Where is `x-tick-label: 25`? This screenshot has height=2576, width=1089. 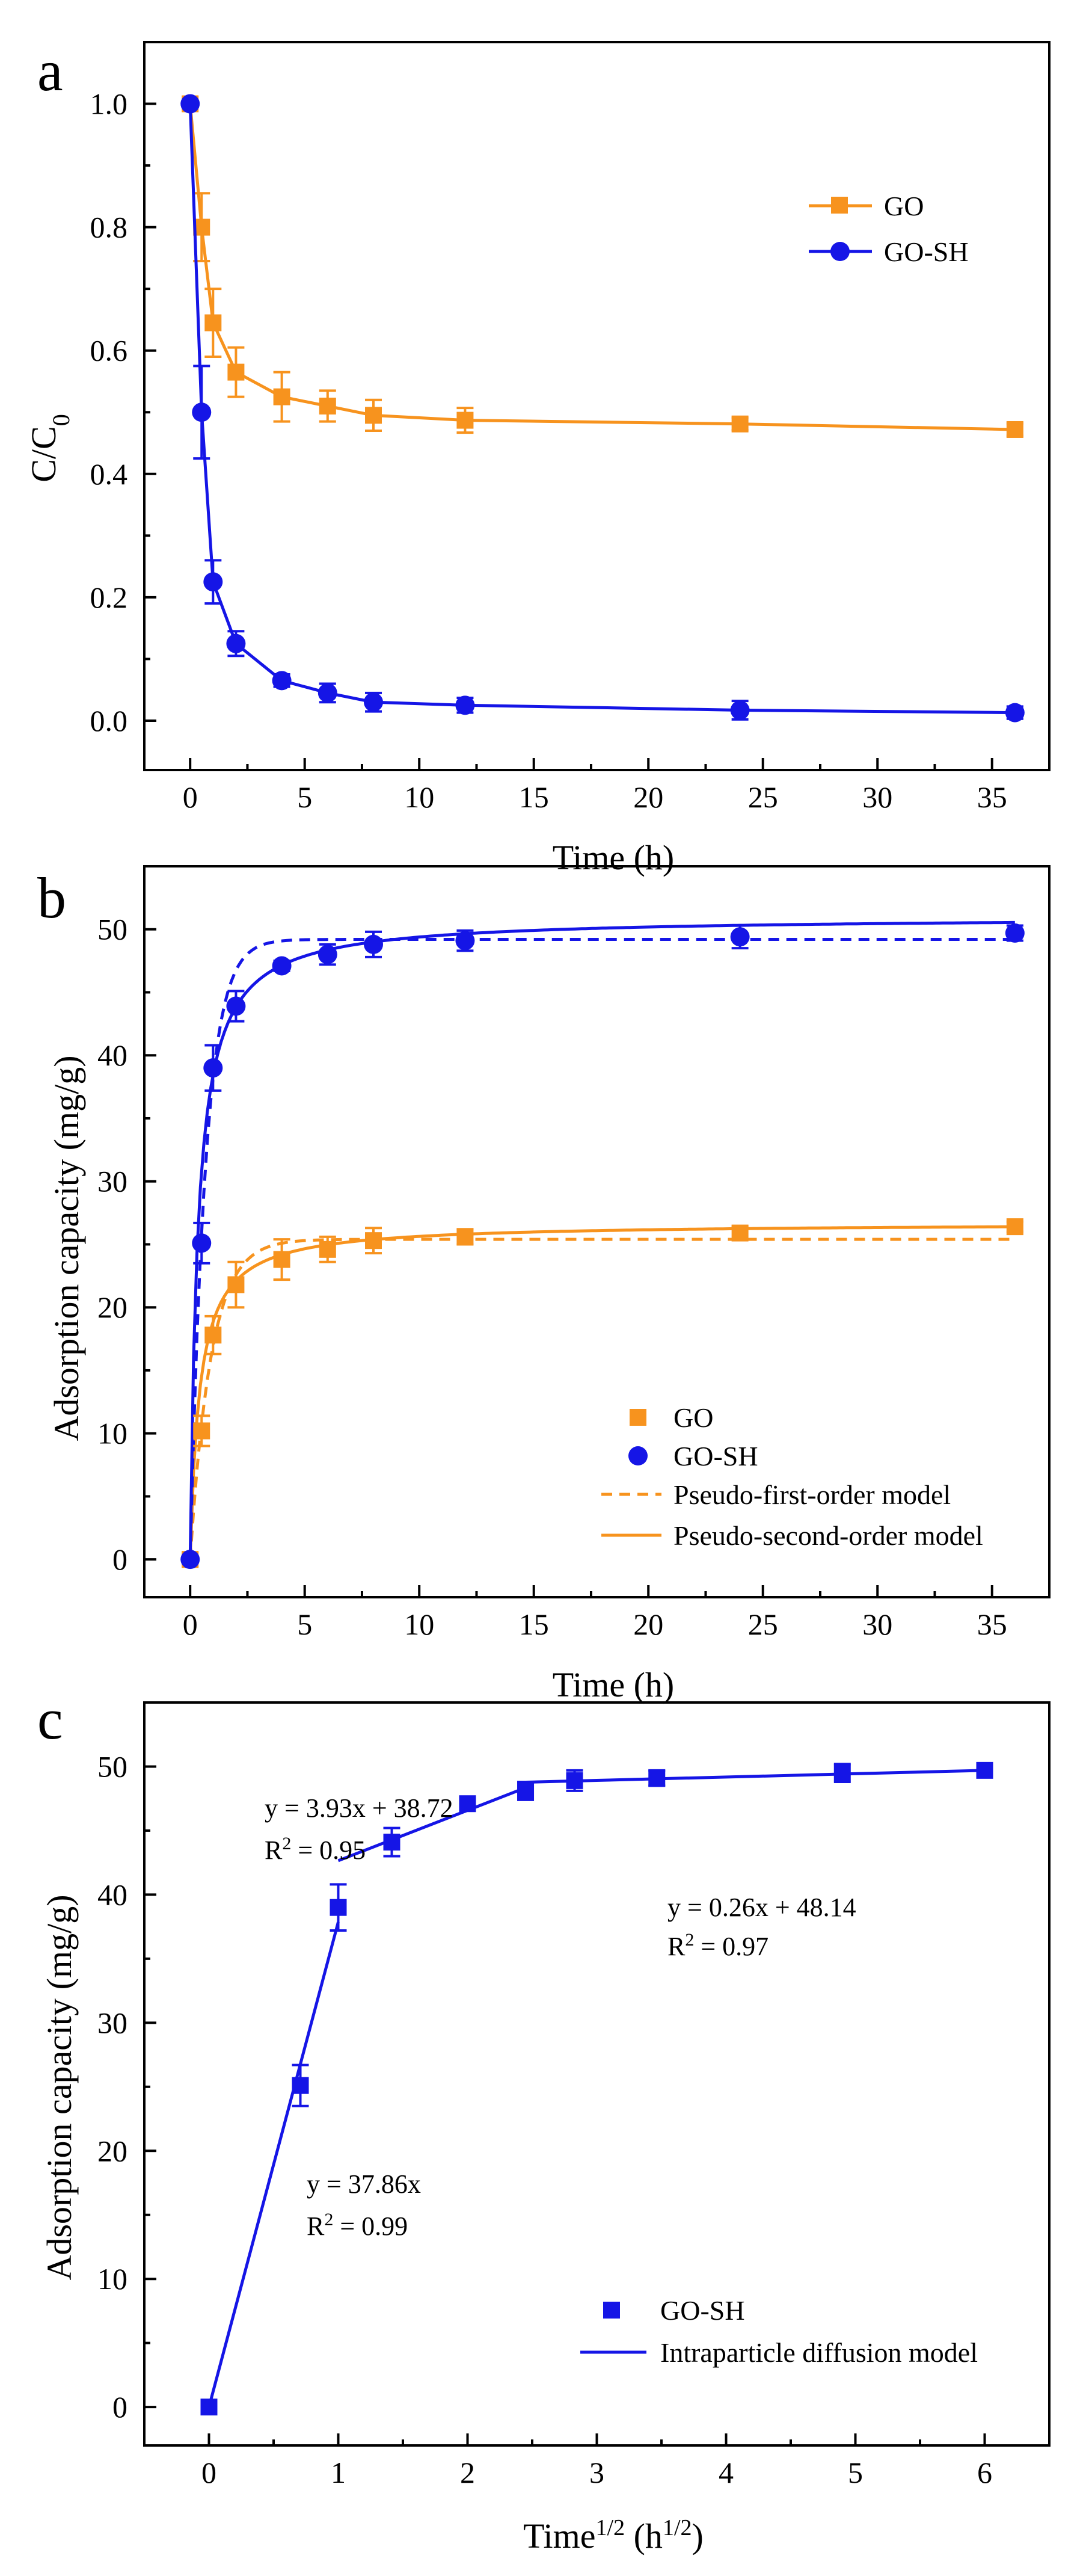
x-tick-label: 25 is located at coordinates (763, 1624).